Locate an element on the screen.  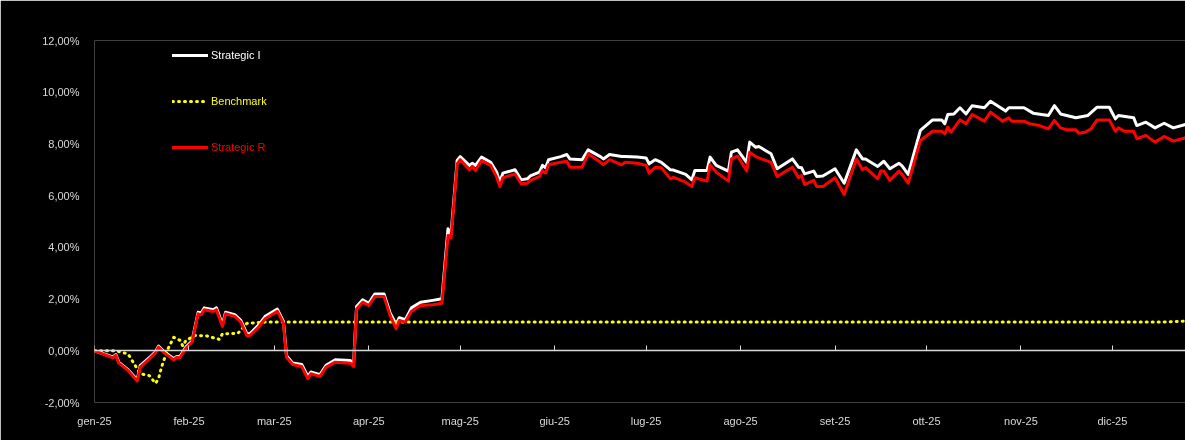
x-tick-label: ott-25 is located at coordinates (926, 420).